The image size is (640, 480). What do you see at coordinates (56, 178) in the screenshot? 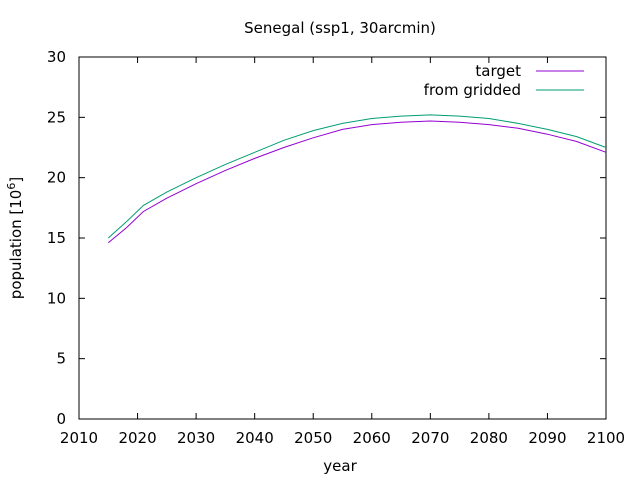
I see `y-tick-label: 20` at bounding box center [56, 178].